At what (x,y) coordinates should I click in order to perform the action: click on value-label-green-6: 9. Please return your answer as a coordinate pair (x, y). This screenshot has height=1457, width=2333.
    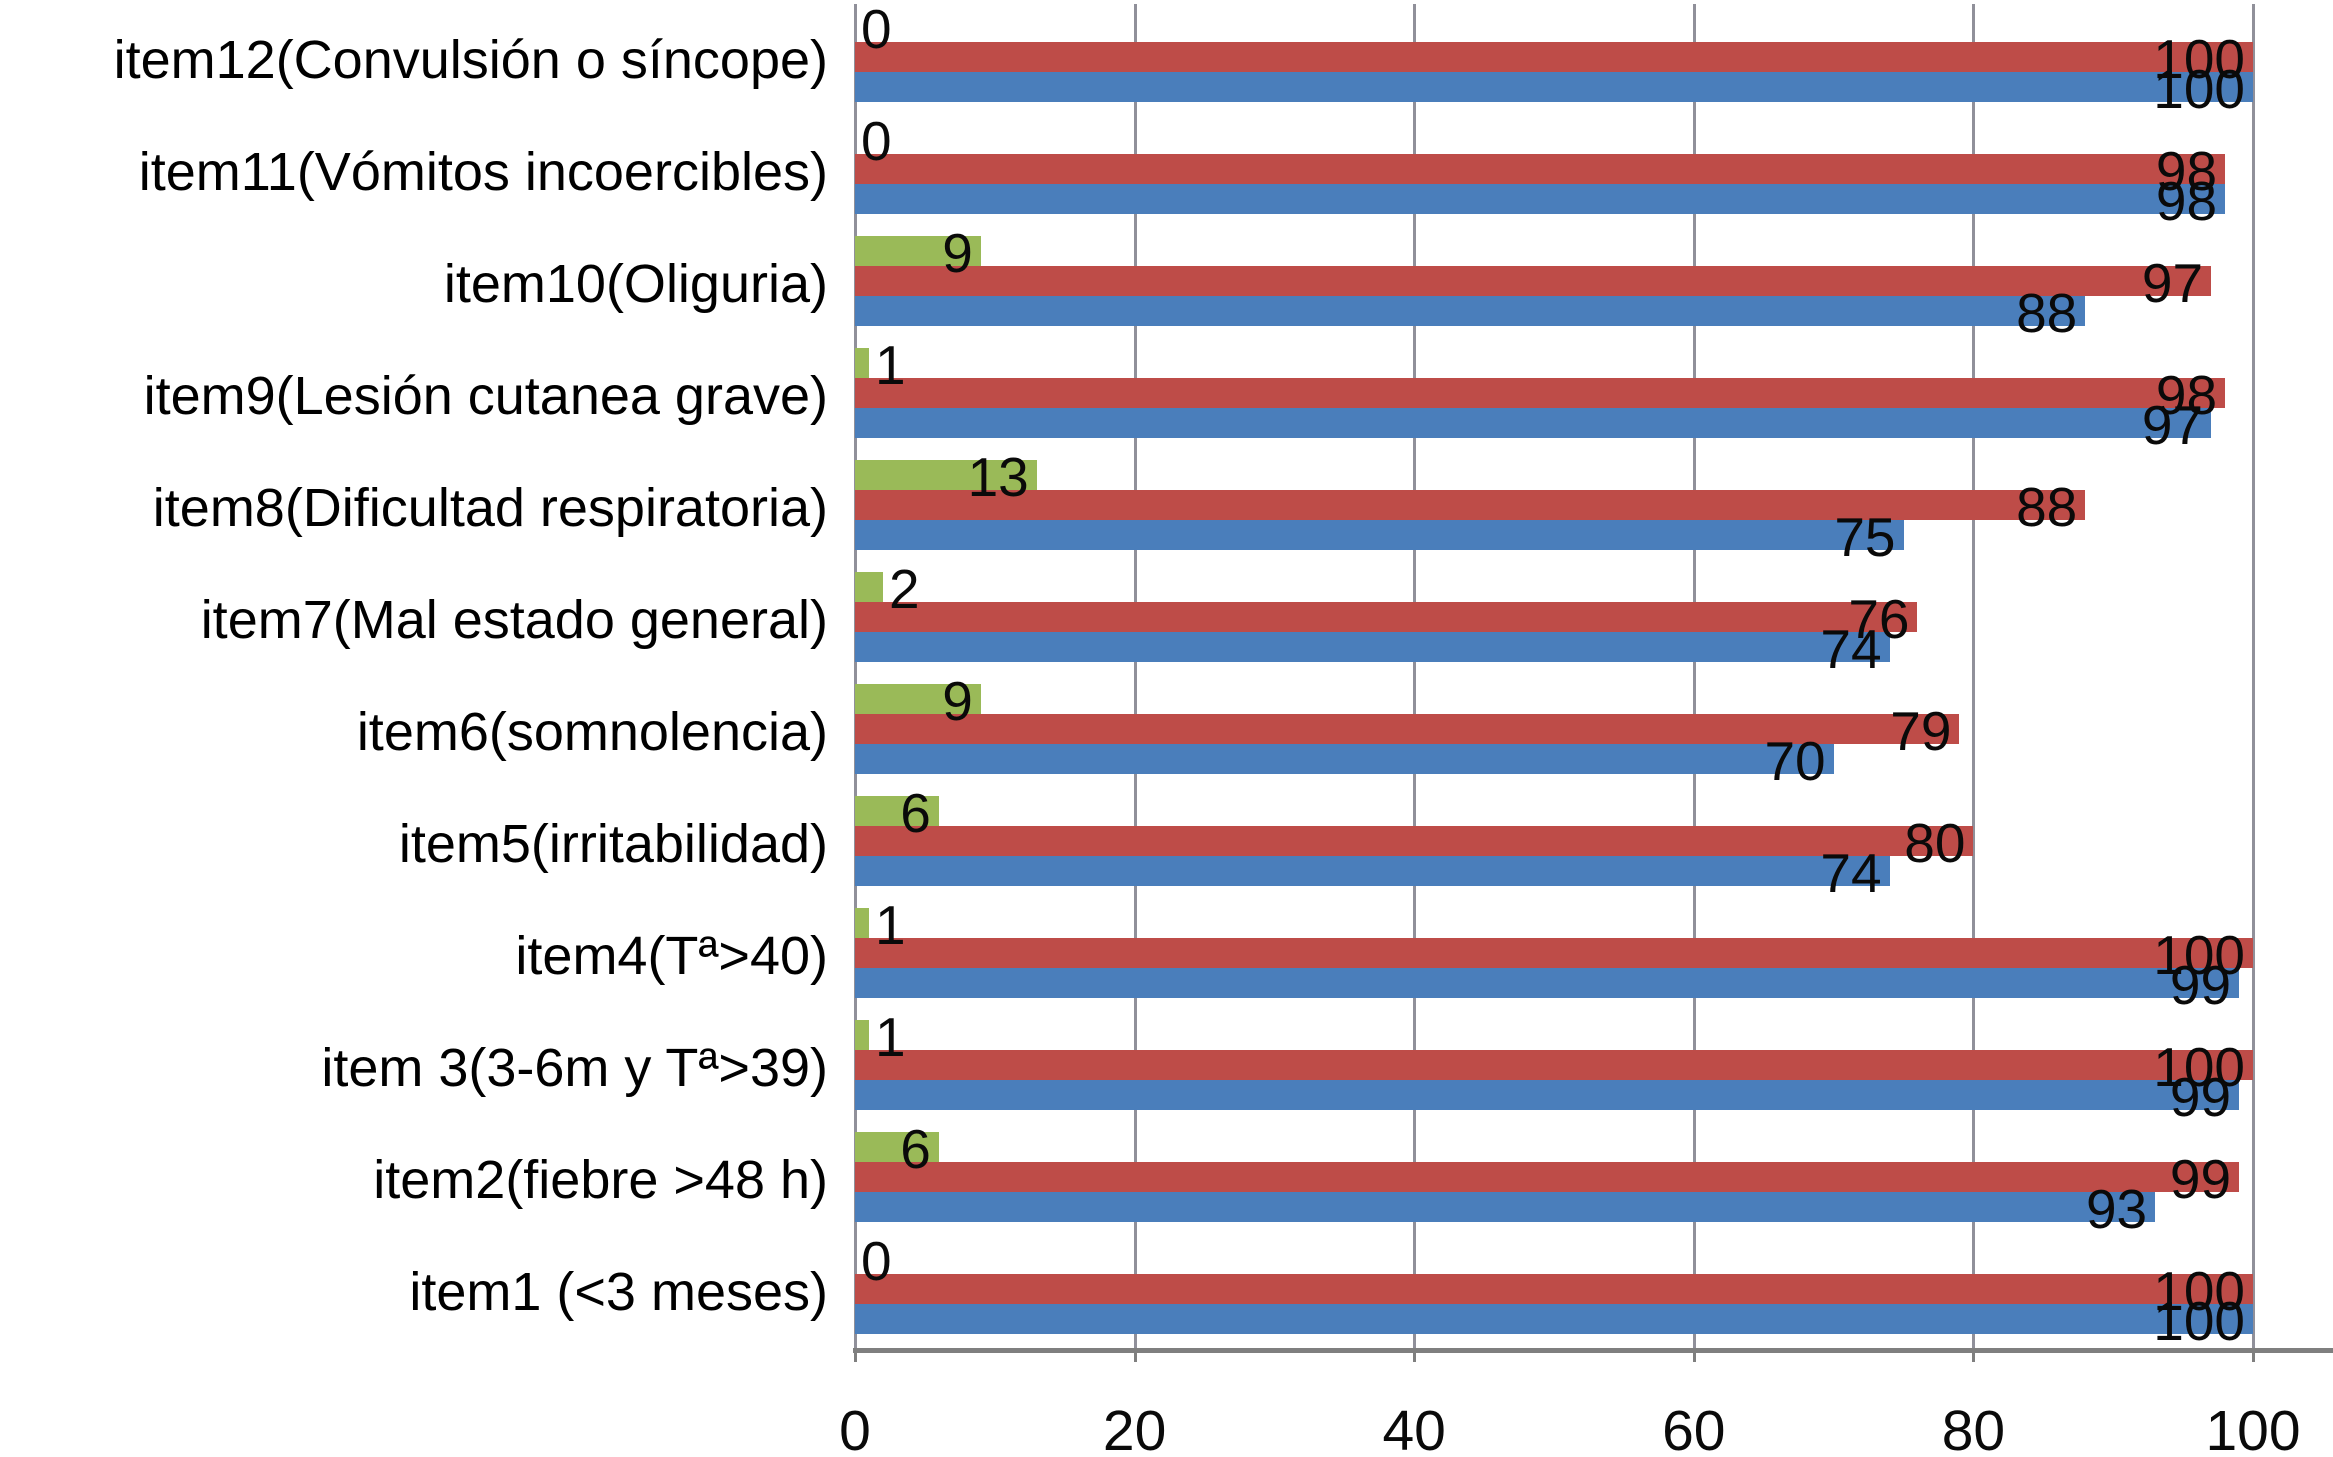
    Looking at the image, I should click on (957, 701).